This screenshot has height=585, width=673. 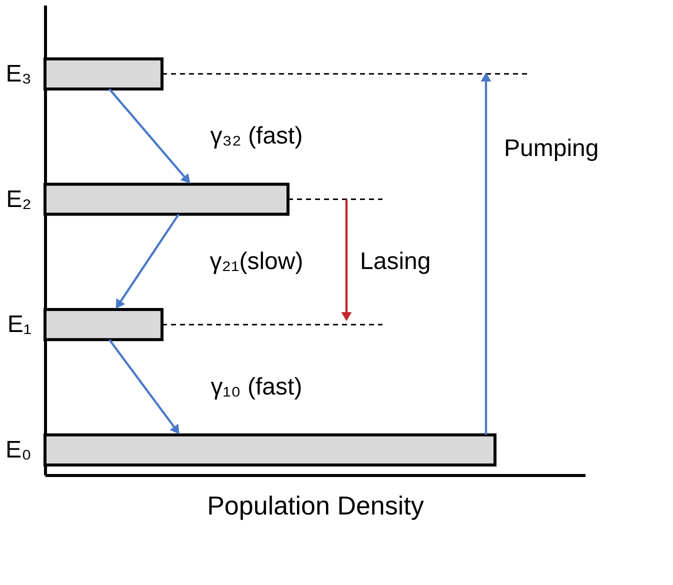 What do you see at coordinates (19, 324) in the screenshot?
I see `y-tick-label: E₁` at bounding box center [19, 324].